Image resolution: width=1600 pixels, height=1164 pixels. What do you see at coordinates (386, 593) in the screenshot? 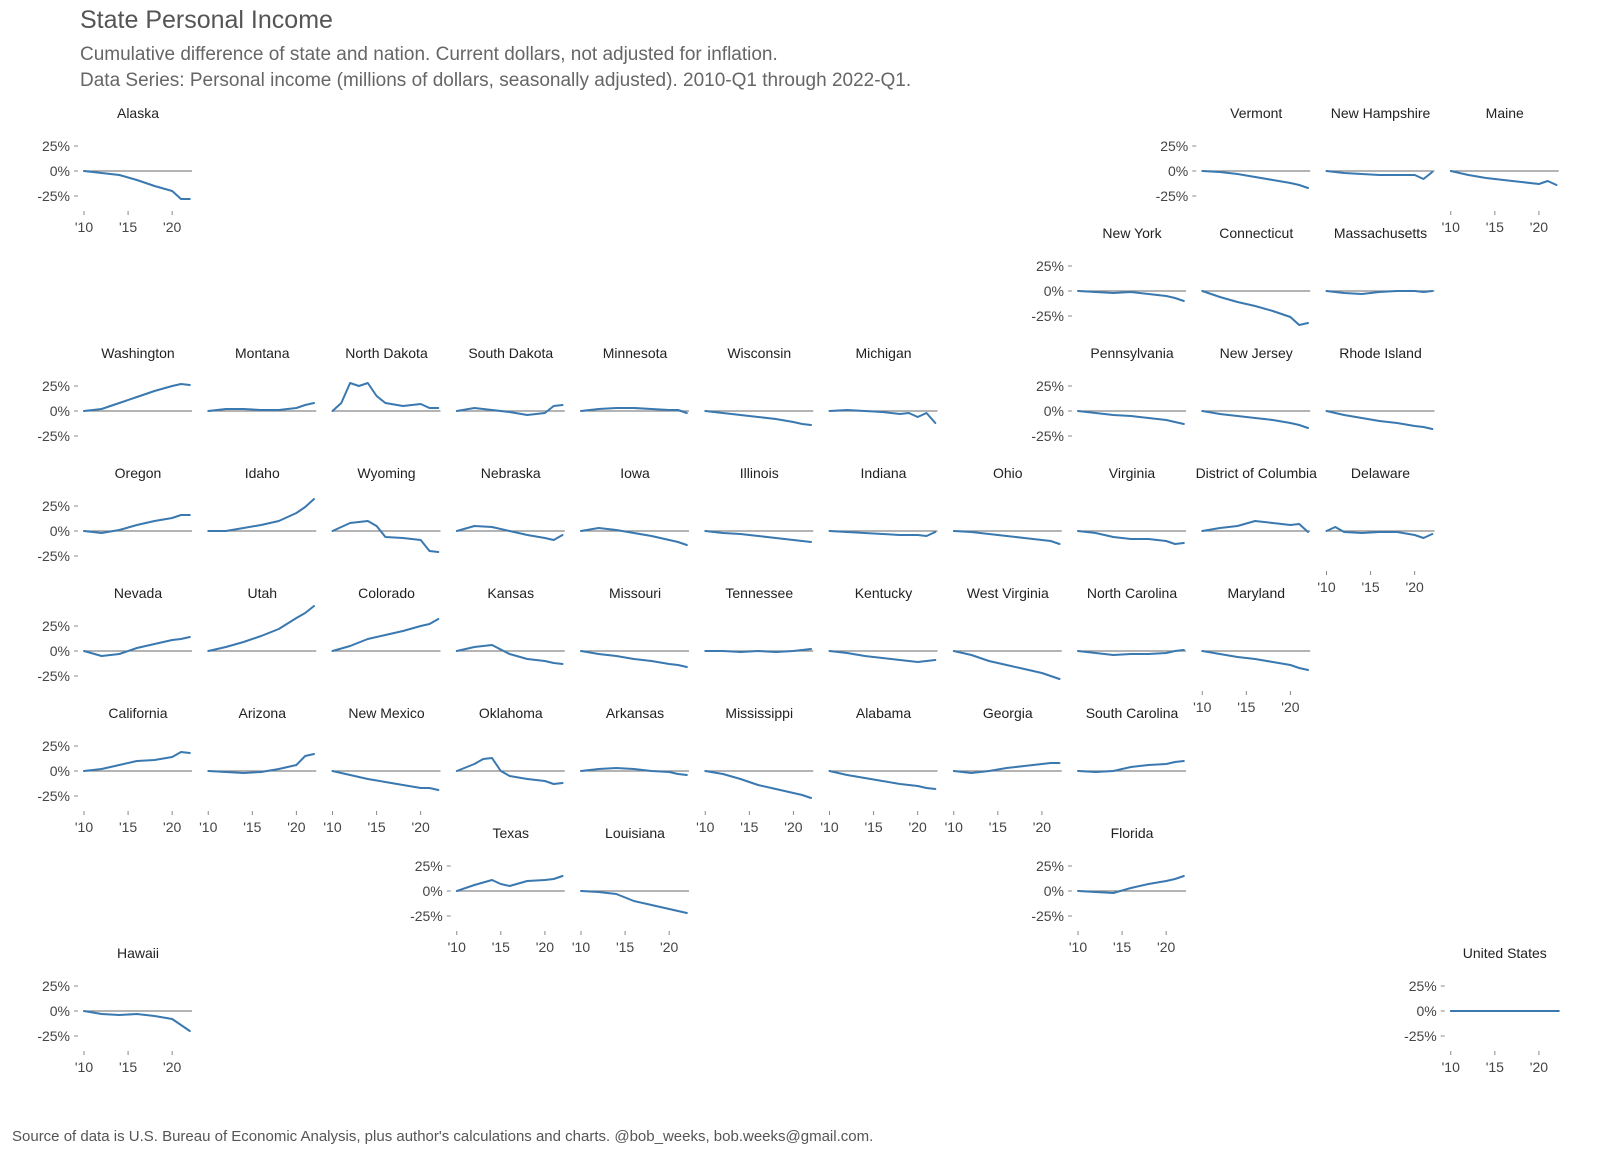
I see `facet-title-colorado: Colorado` at bounding box center [386, 593].